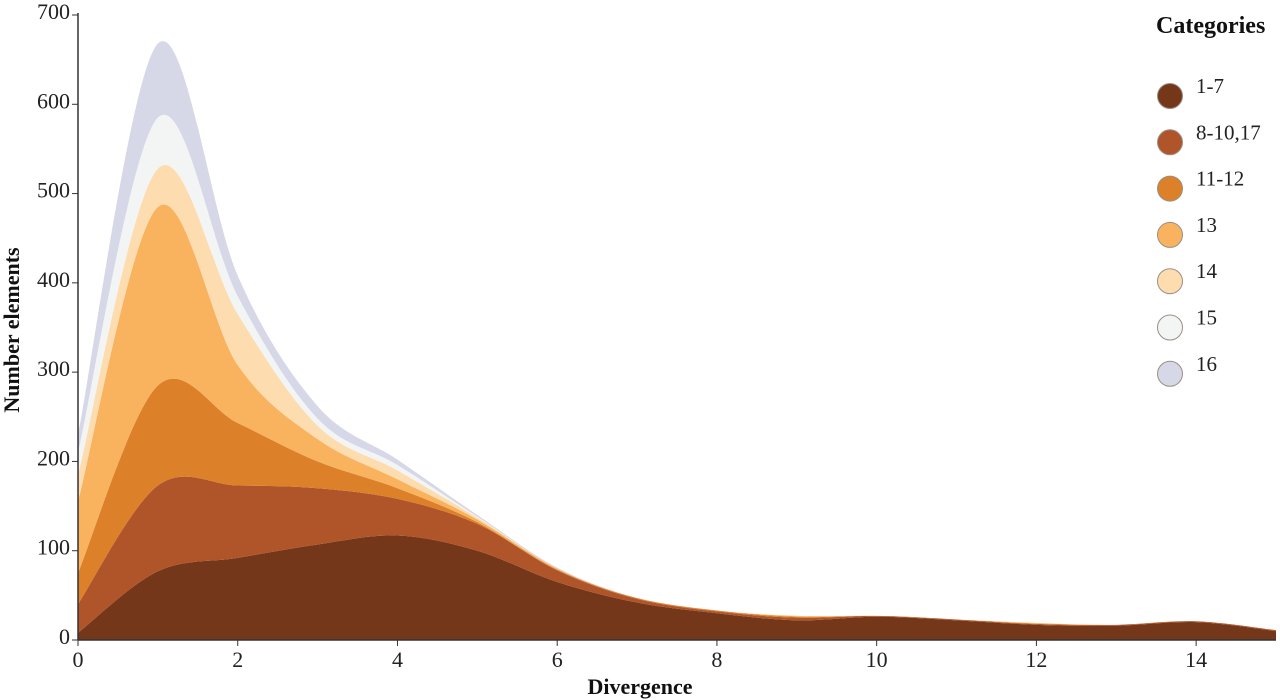 The width and height of the screenshot is (1280, 700). What do you see at coordinates (53, 547) in the screenshot?
I see `y-tick-label: 100` at bounding box center [53, 547].